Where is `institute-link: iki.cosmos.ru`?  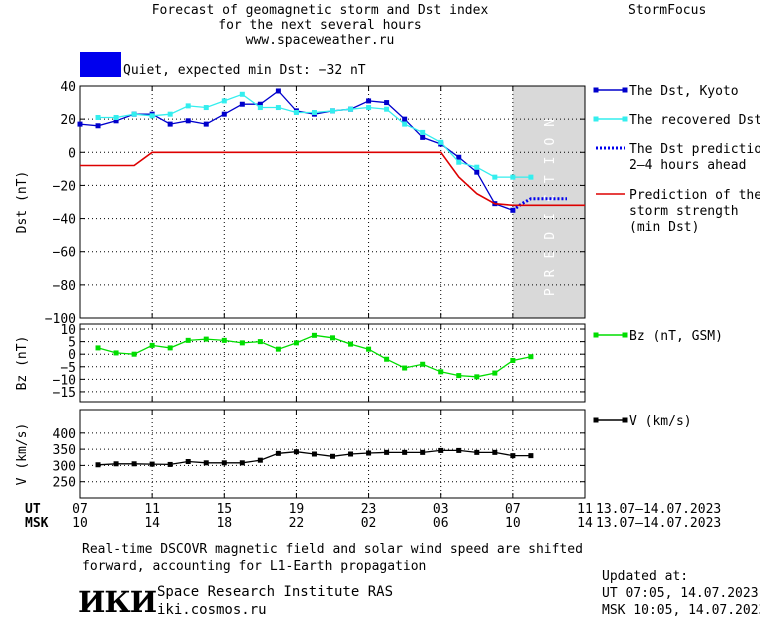 institute-link: iki.cosmos.ru is located at coordinates (212, 610).